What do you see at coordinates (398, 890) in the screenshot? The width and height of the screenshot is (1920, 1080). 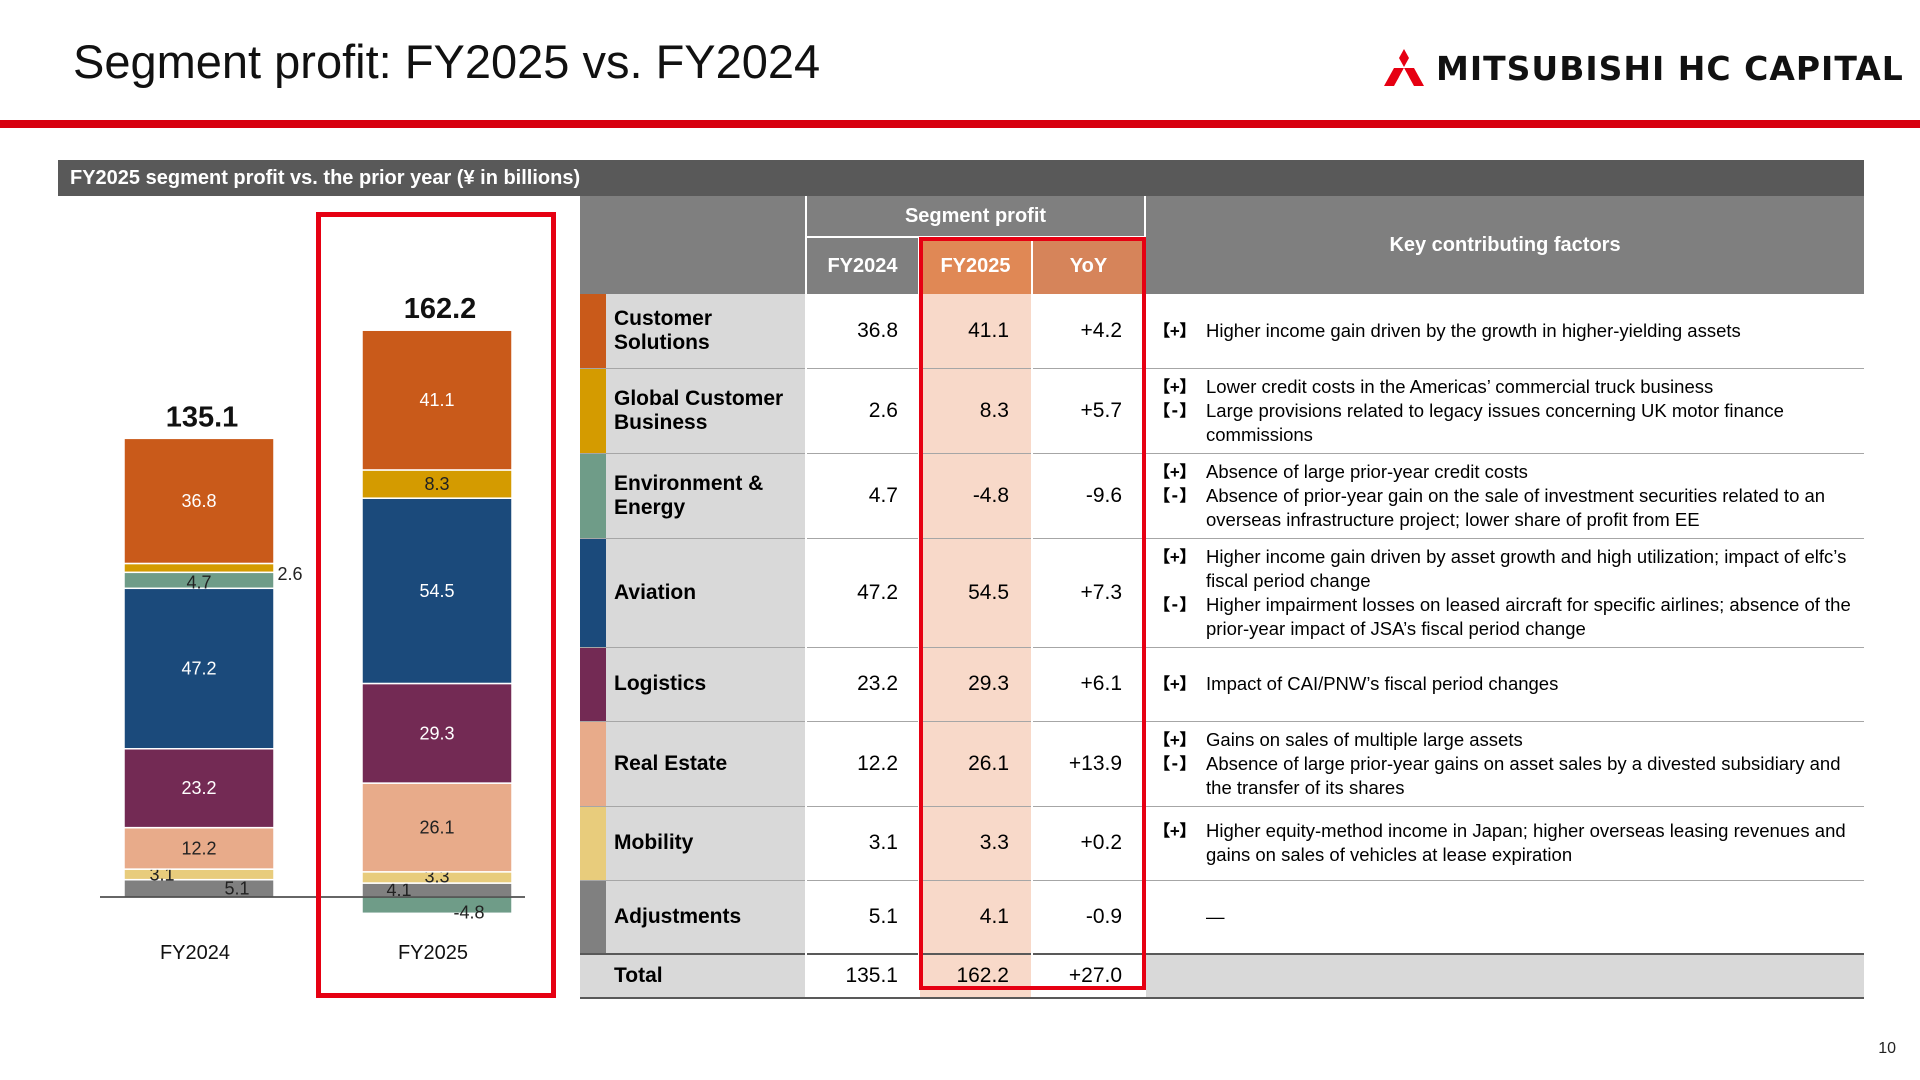 I see `bar-value-label: 4.1` at bounding box center [398, 890].